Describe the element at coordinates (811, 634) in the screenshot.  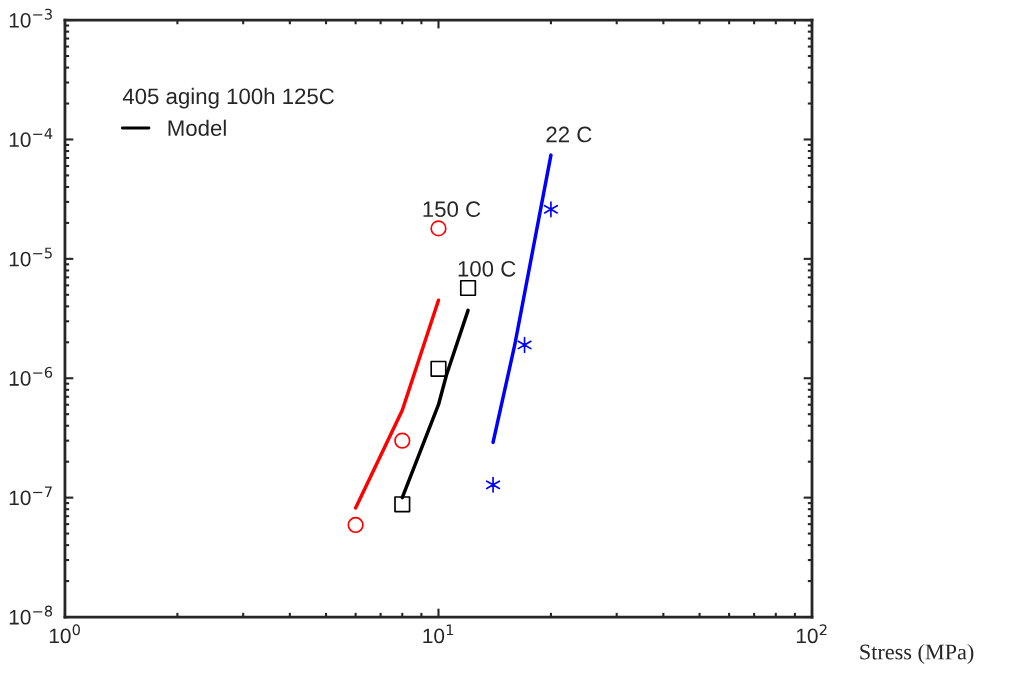
I see `x-tick-label: 10$^{2}$` at that location.